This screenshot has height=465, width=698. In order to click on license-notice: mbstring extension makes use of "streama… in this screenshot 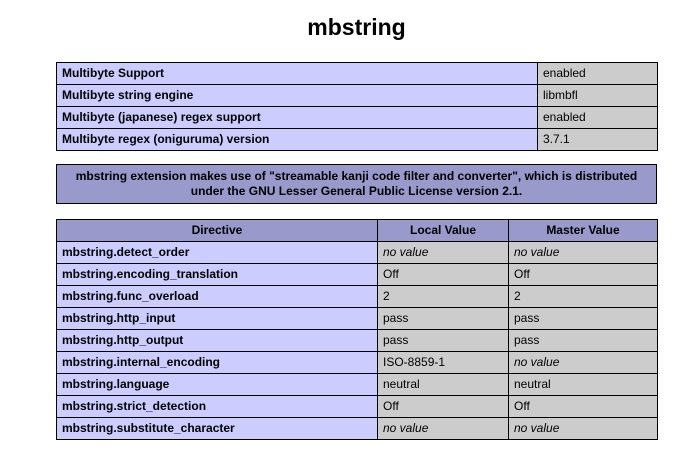, I will do `click(356, 184)`.